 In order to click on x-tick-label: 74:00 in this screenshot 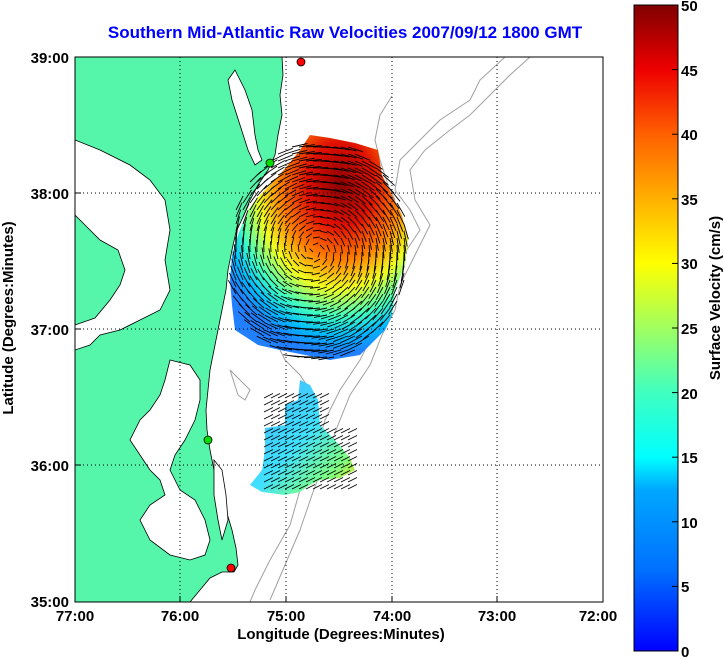, I will do `click(392, 616)`.